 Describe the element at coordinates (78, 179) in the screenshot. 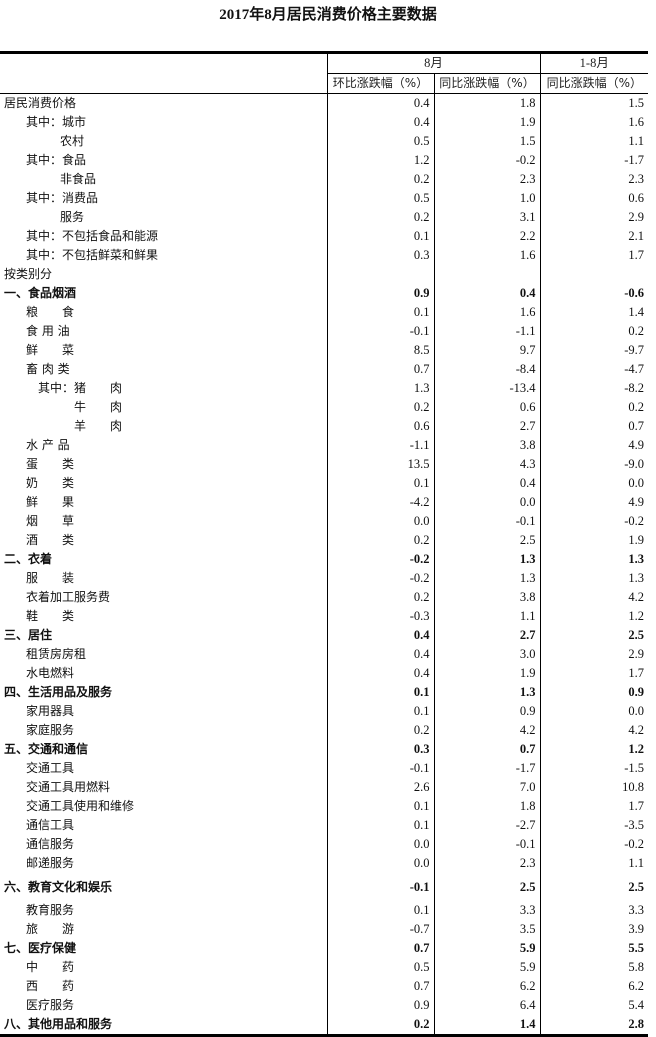

I see `row-label: 非食品` at that location.